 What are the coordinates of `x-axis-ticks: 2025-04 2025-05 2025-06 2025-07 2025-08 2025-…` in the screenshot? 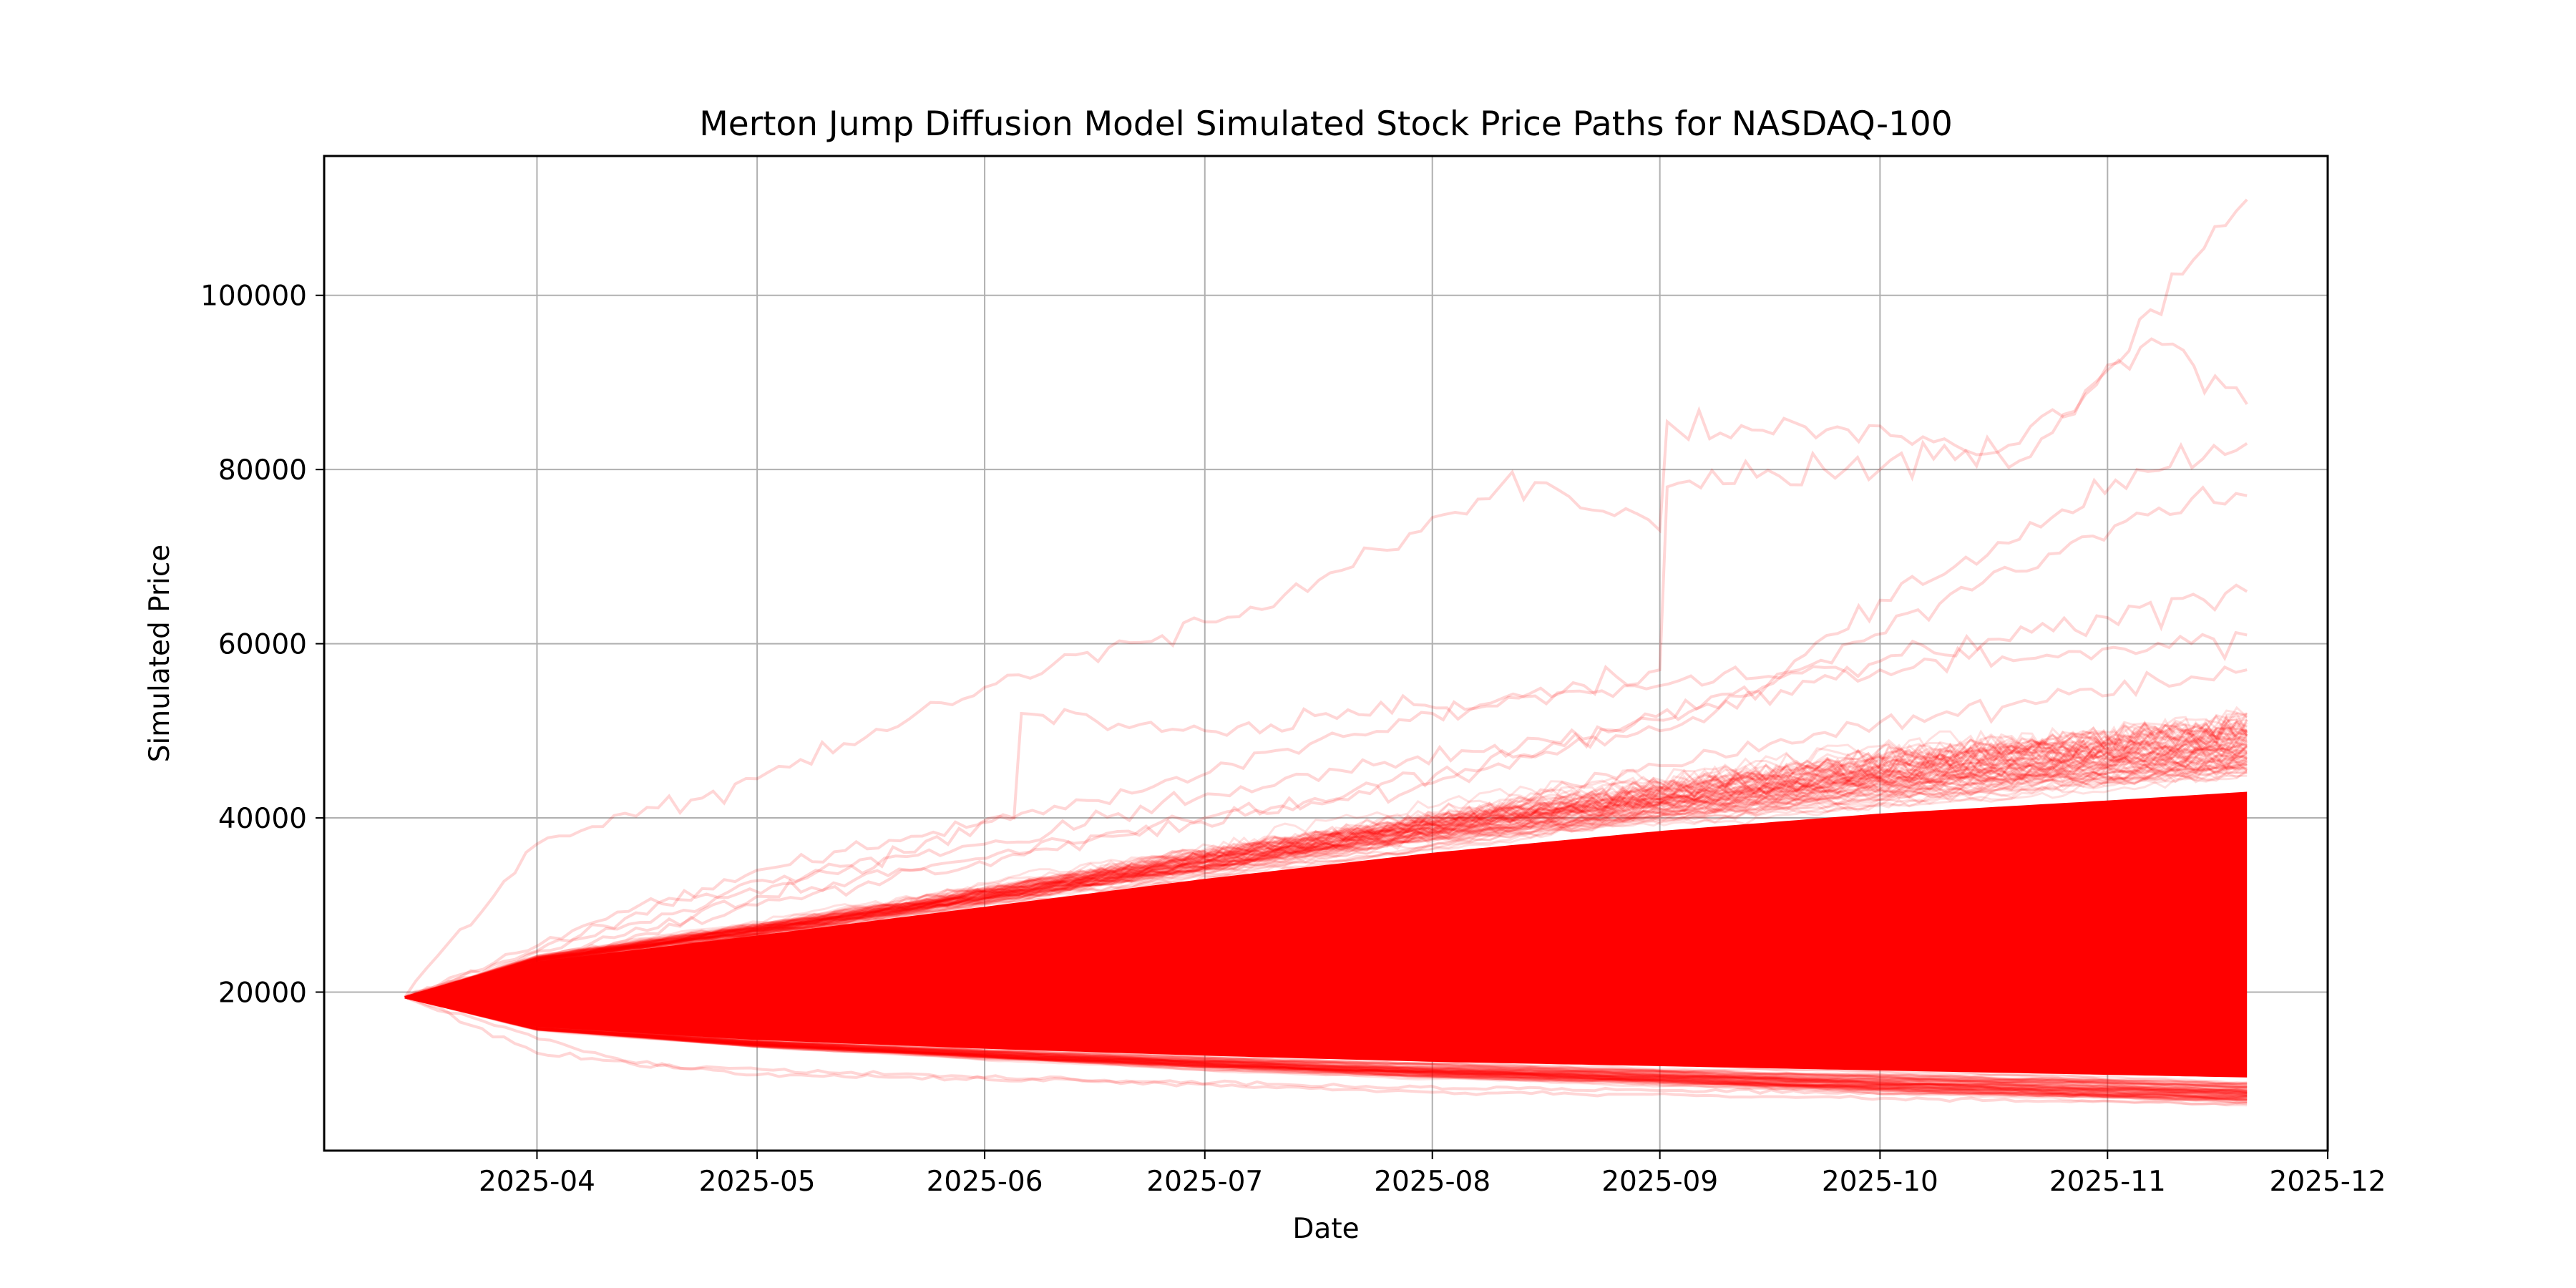 It's located at (1432, 1174).